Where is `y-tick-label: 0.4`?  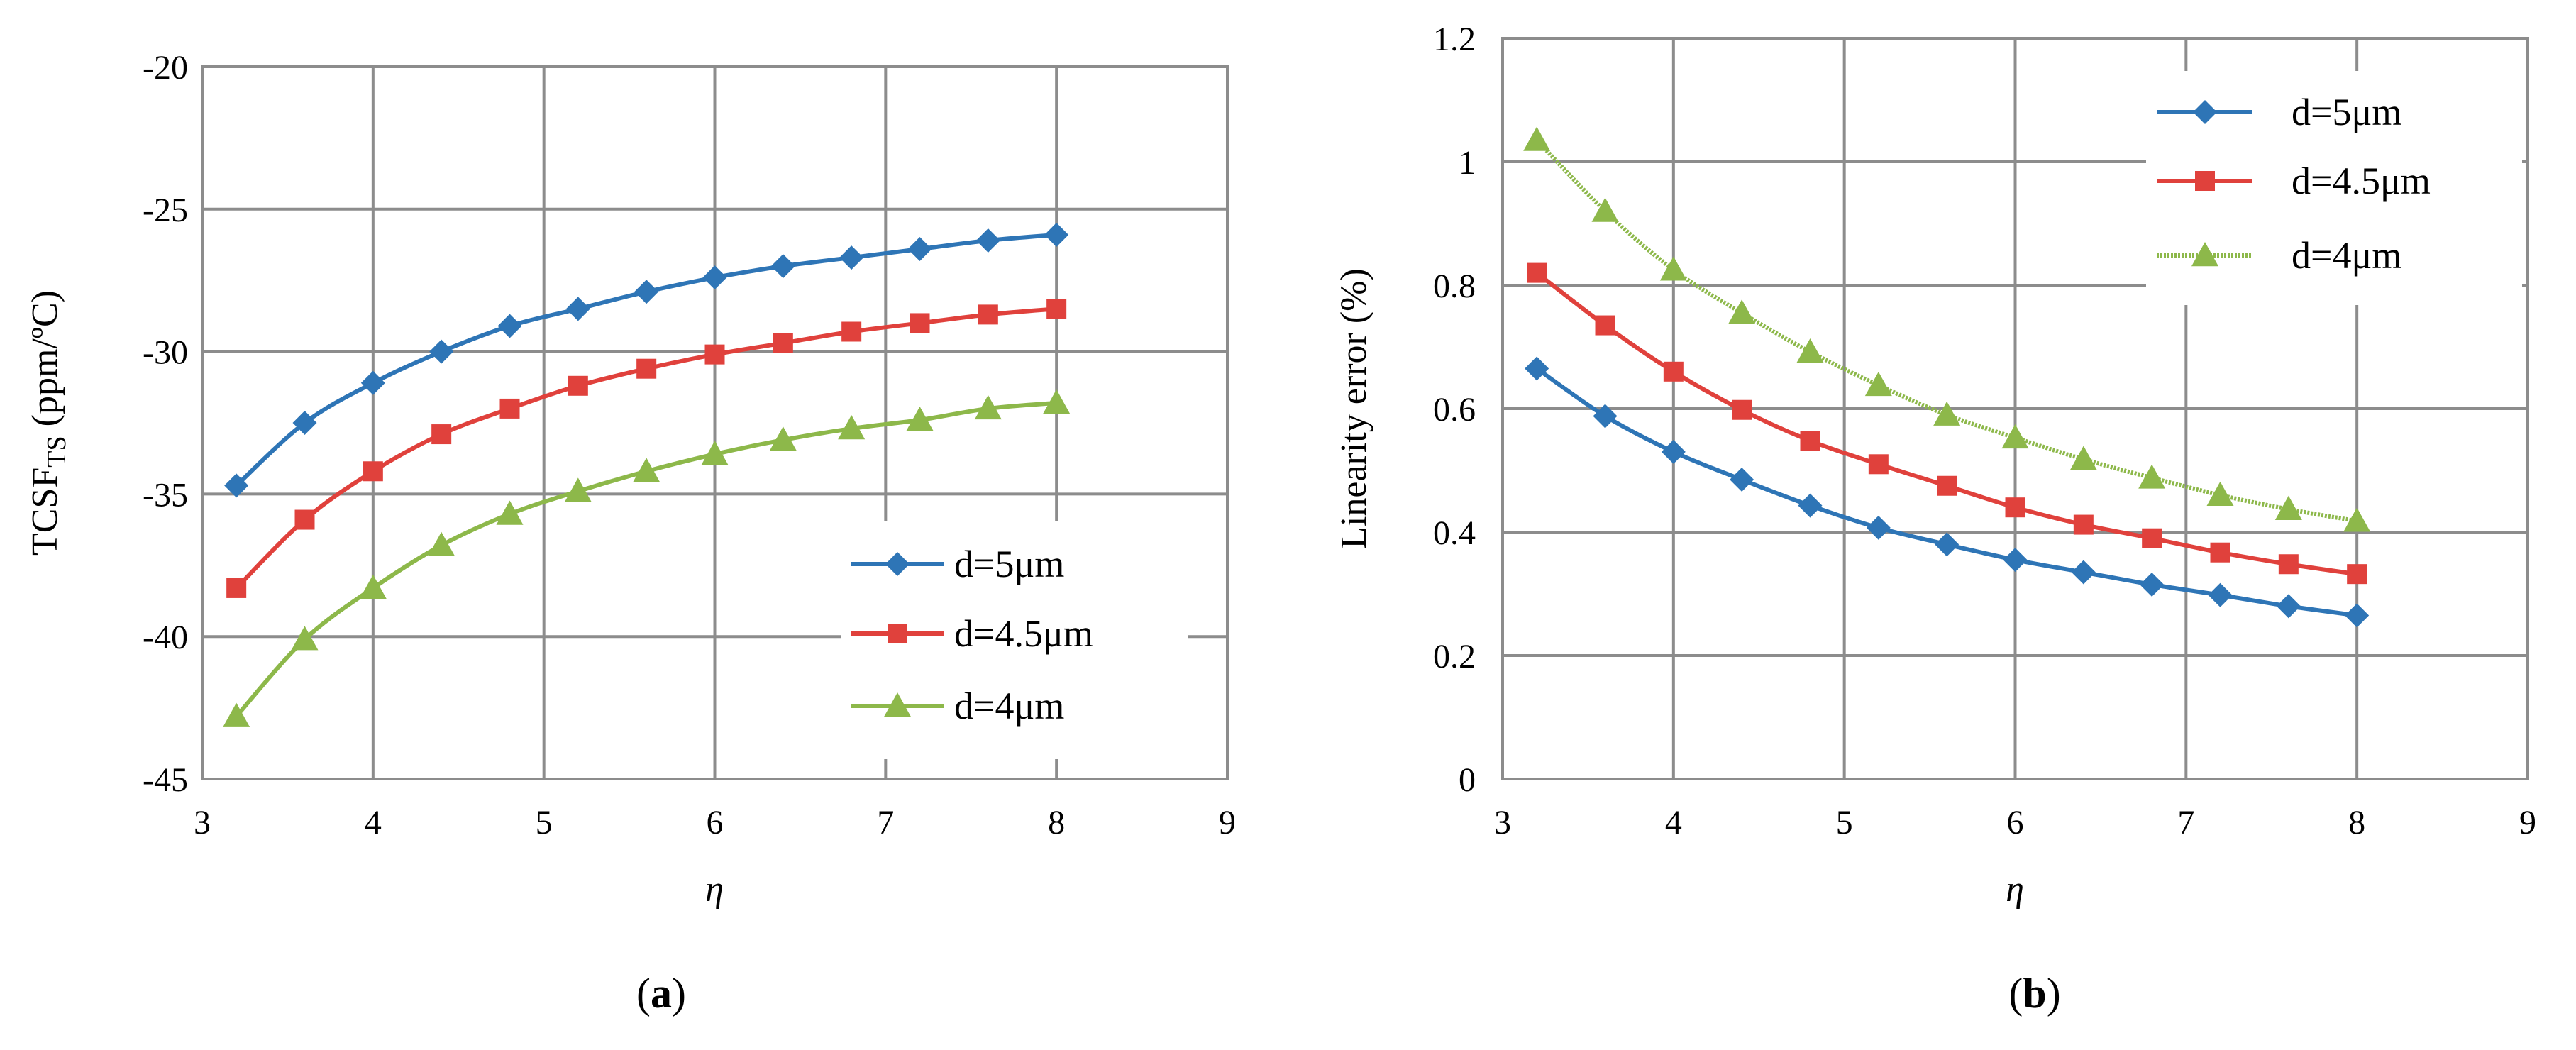
y-tick-label: 0.4 is located at coordinates (1454, 533).